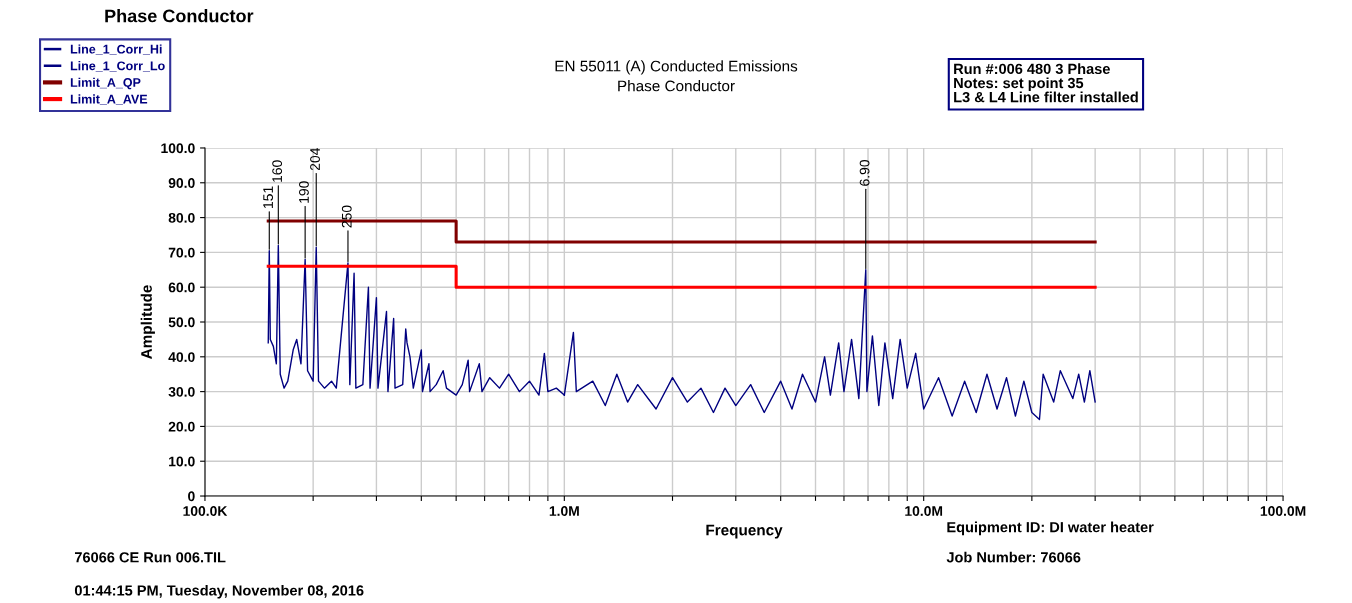 Image resolution: width=1352 pixels, height=603 pixels. Describe the element at coordinates (191, 496) in the screenshot. I see `y-tick-label: 0` at that location.